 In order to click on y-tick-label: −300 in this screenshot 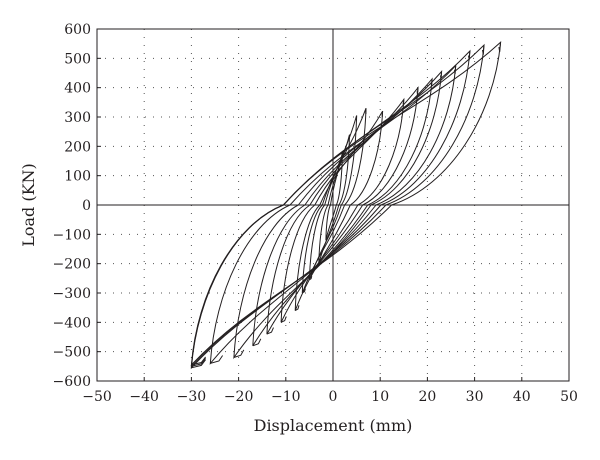, I will do `click(72, 294)`.